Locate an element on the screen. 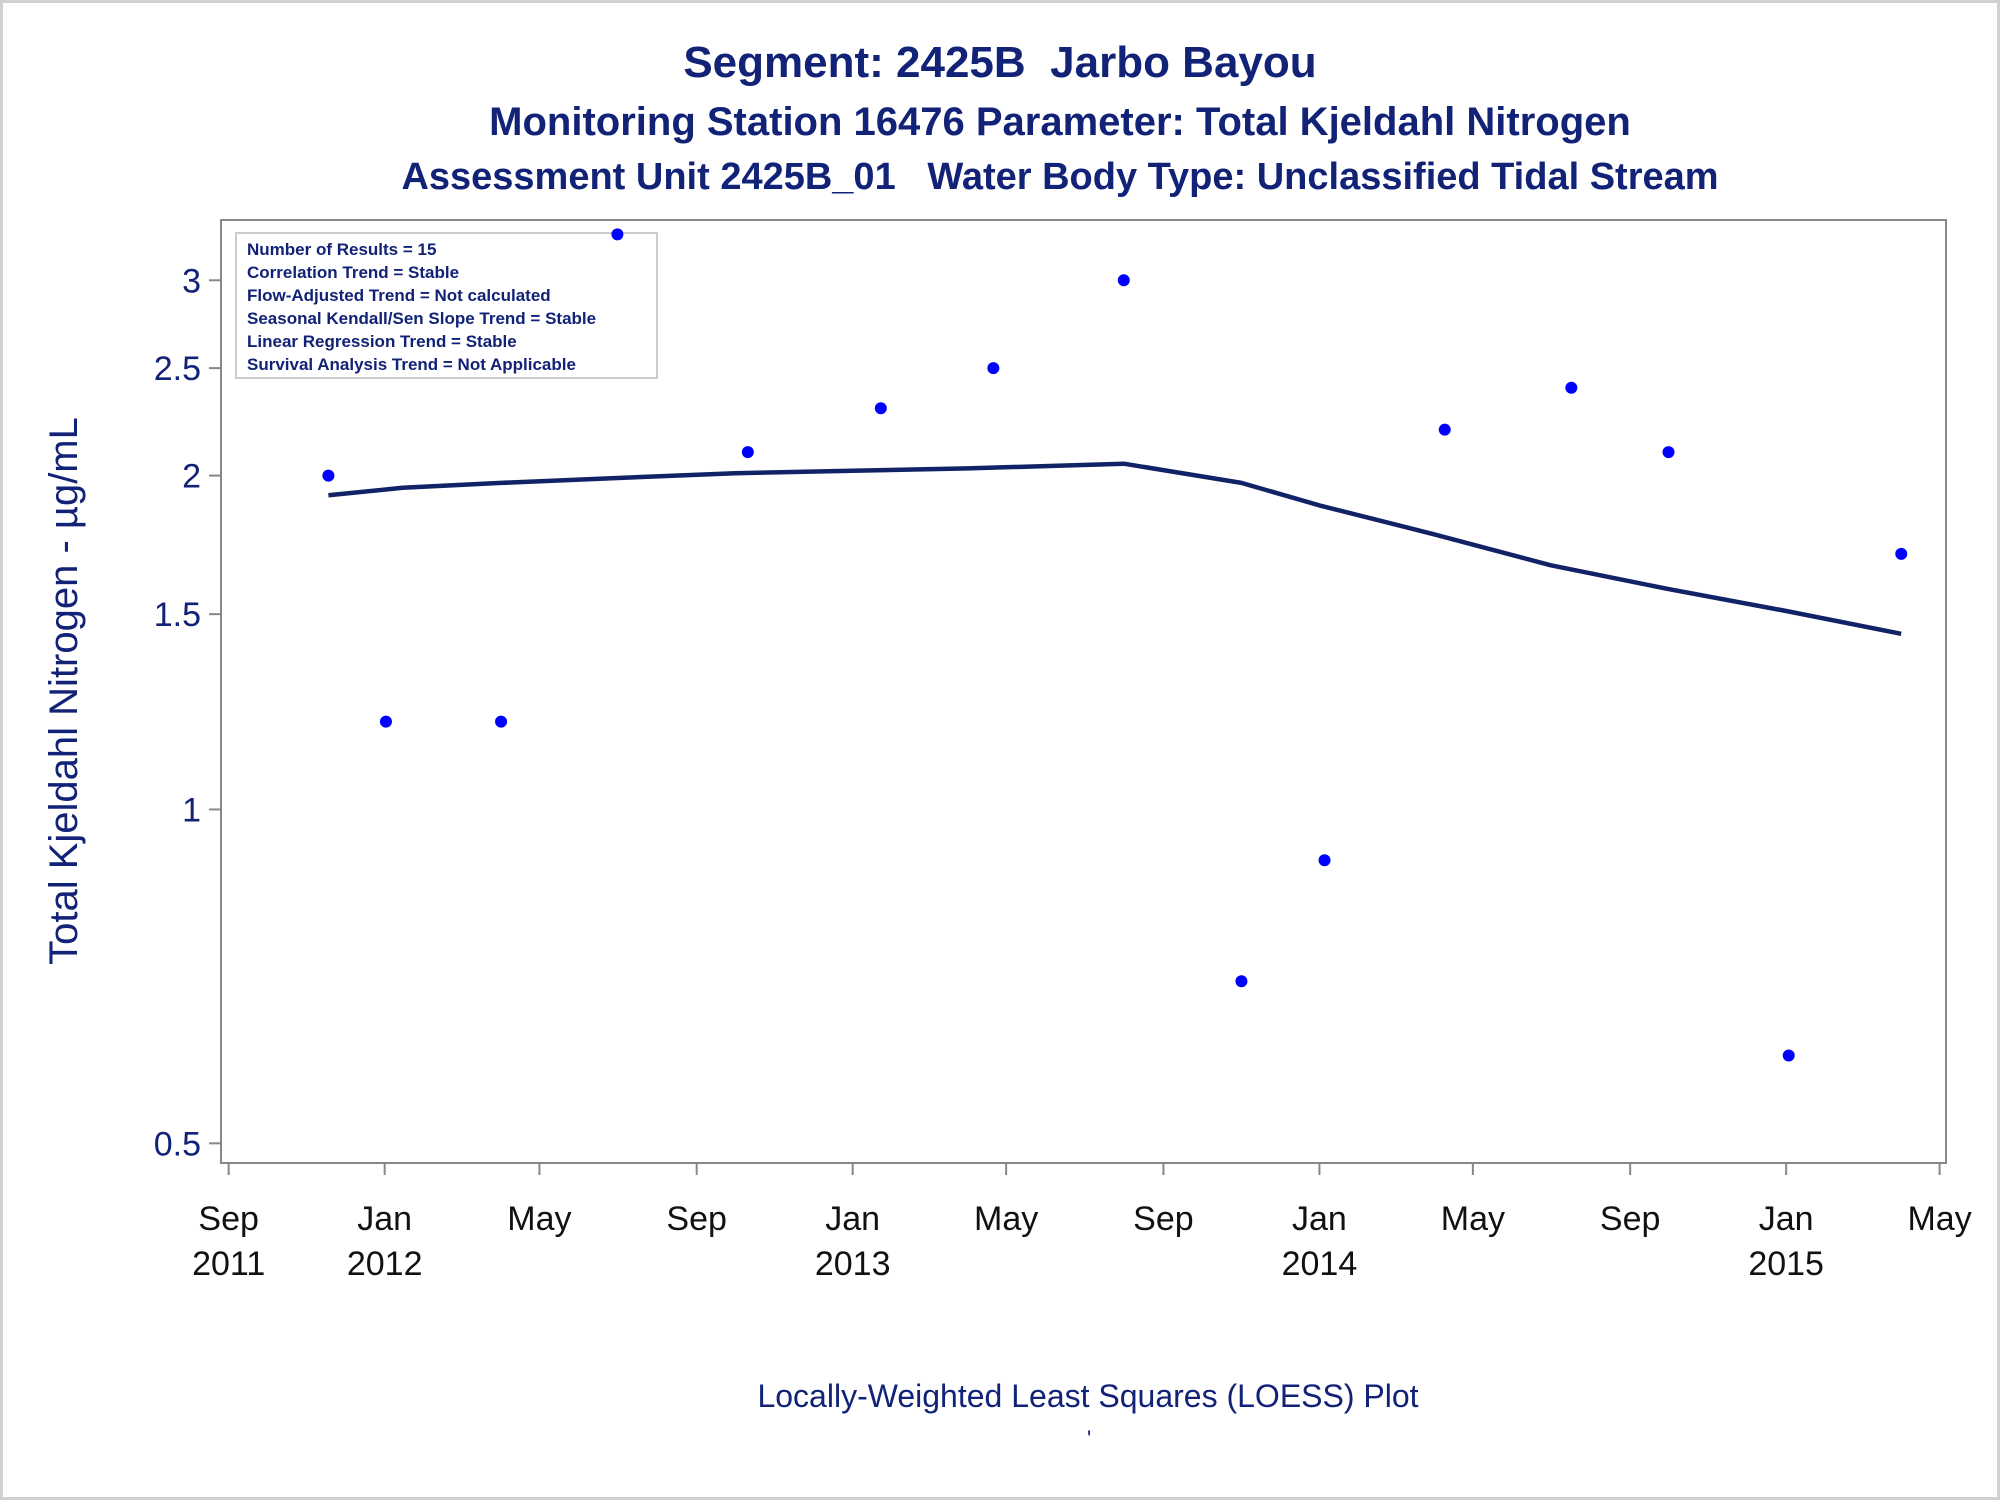  y-tick-label: 0.5 is located at coordinates (177, 1144).